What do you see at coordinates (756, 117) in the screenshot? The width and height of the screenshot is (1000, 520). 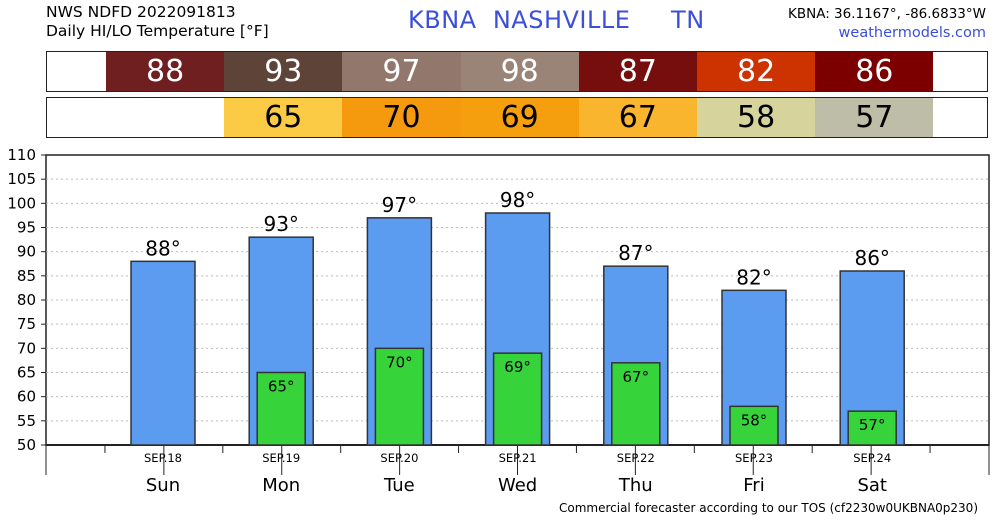 I see `lo-strip-cell: 58` at bounding box center [756, 117].